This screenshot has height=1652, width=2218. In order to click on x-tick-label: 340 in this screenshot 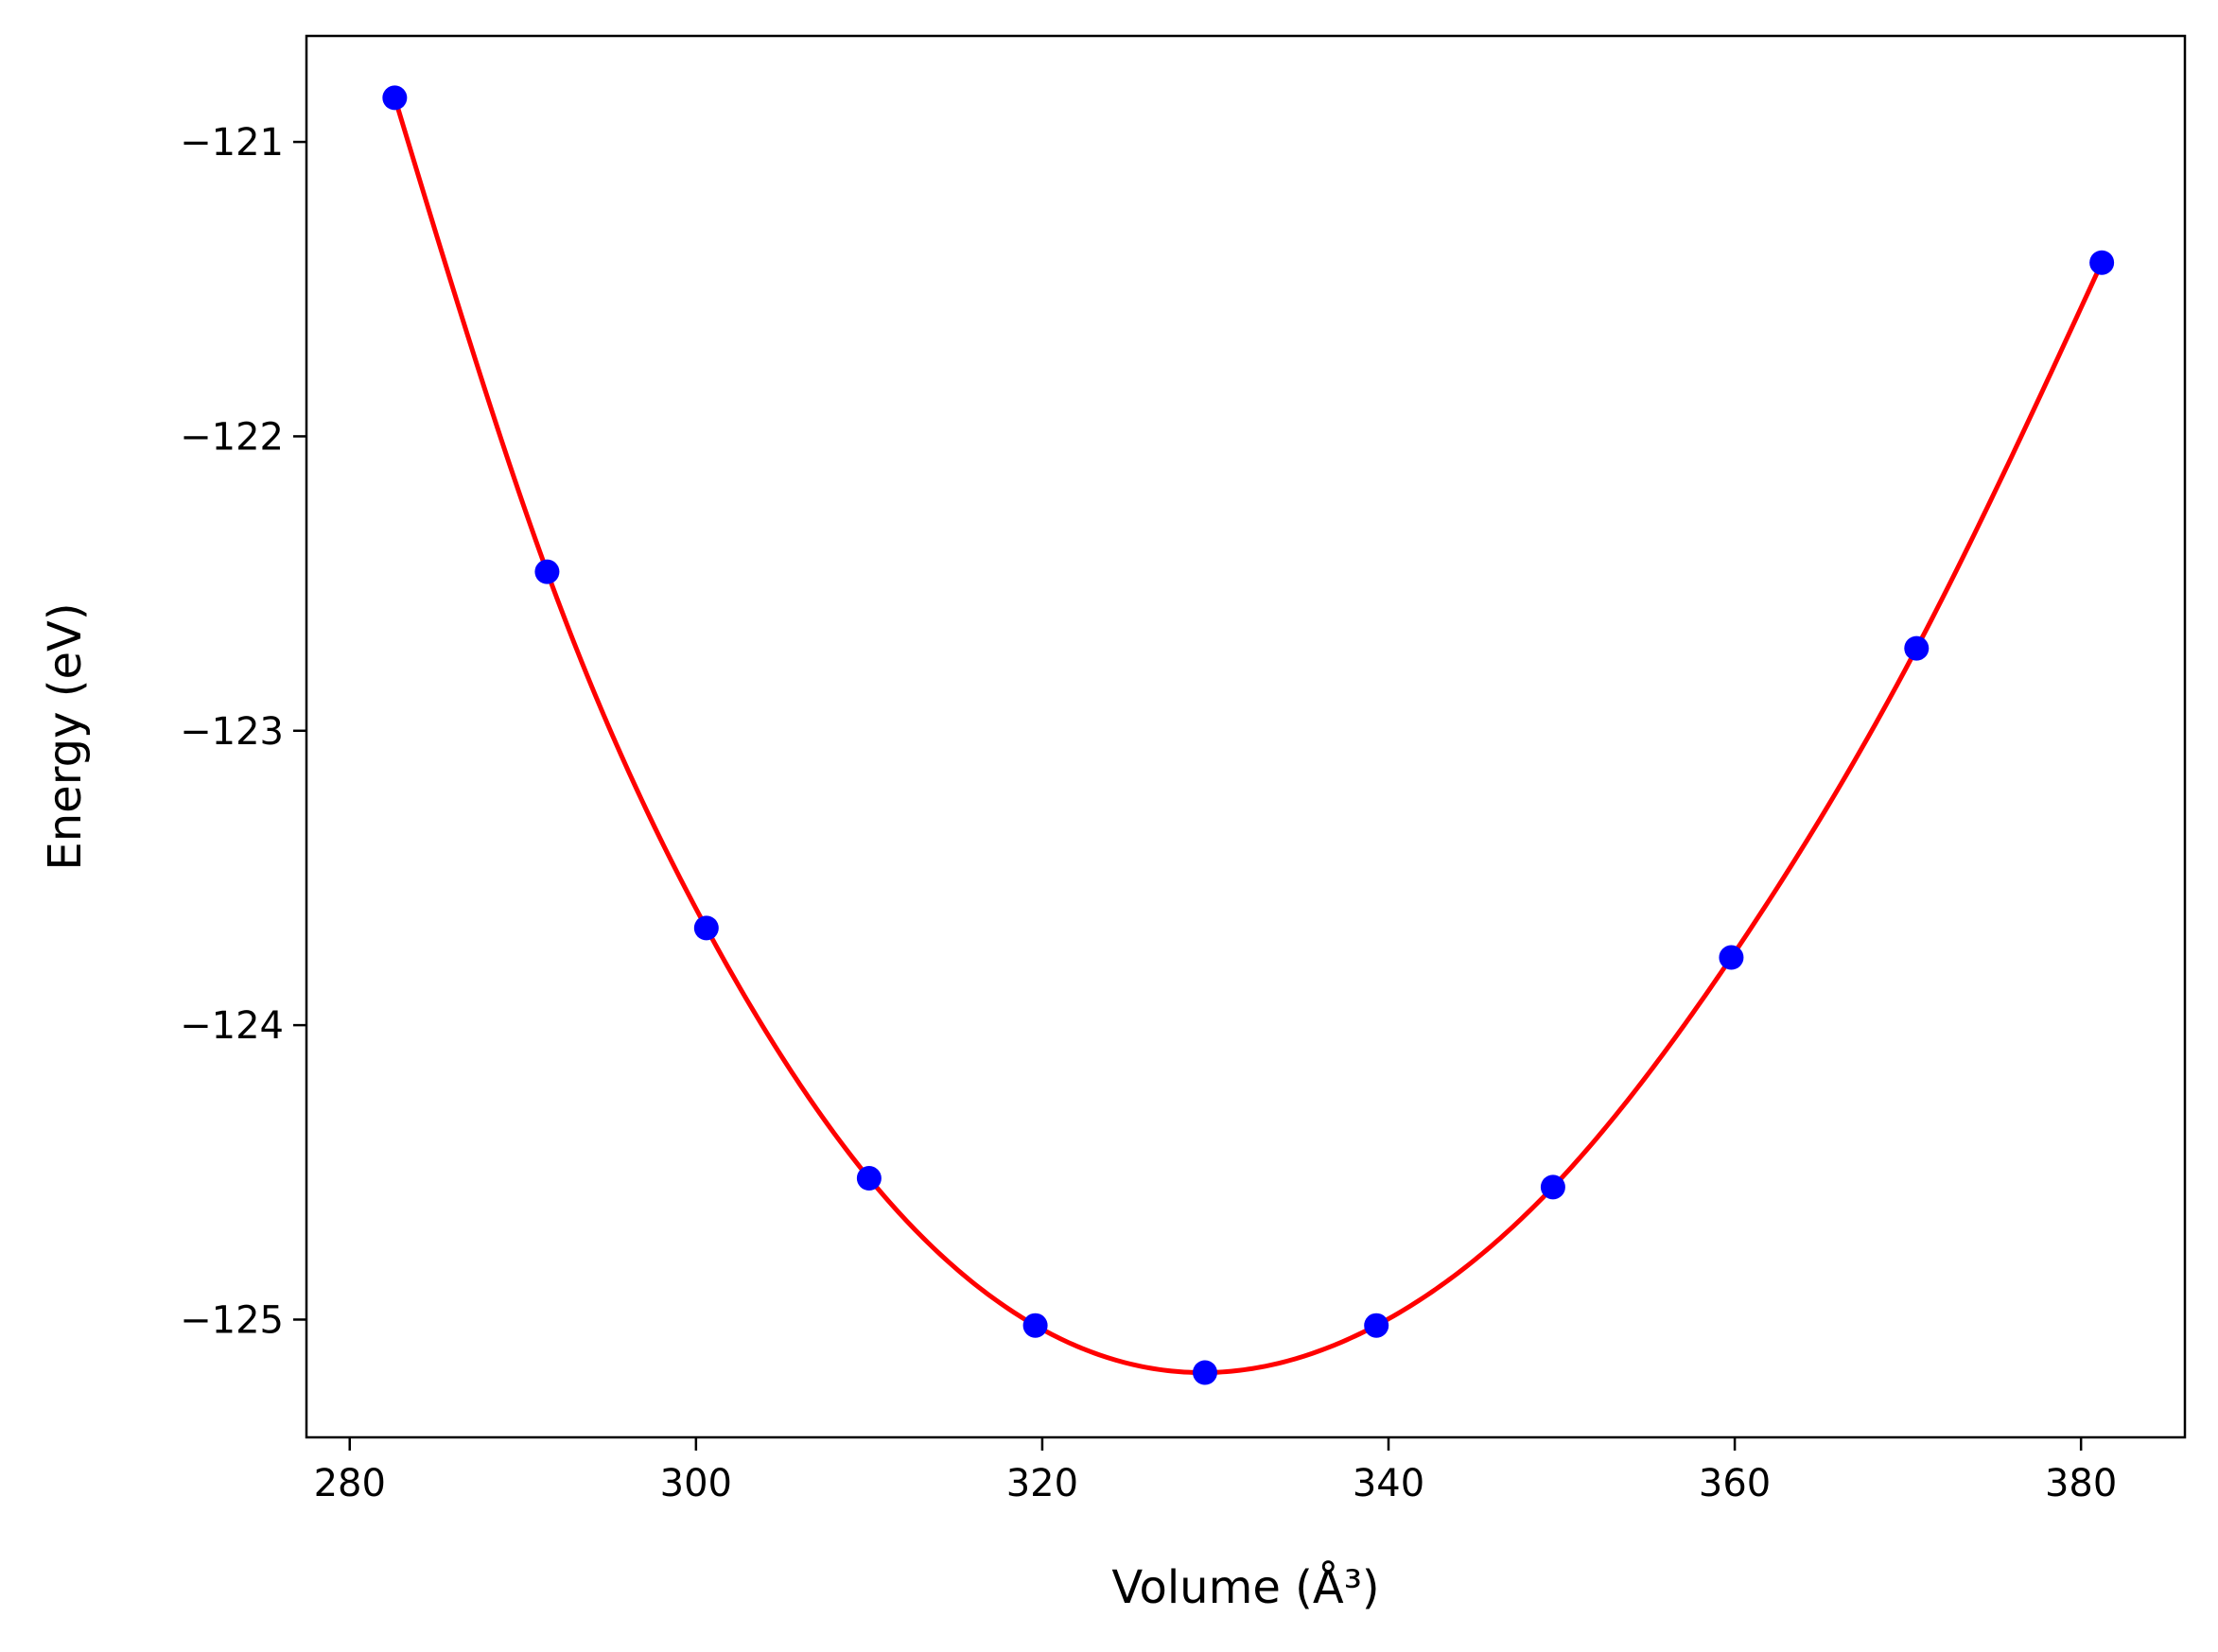, I will do `click(1388, 1484)`.